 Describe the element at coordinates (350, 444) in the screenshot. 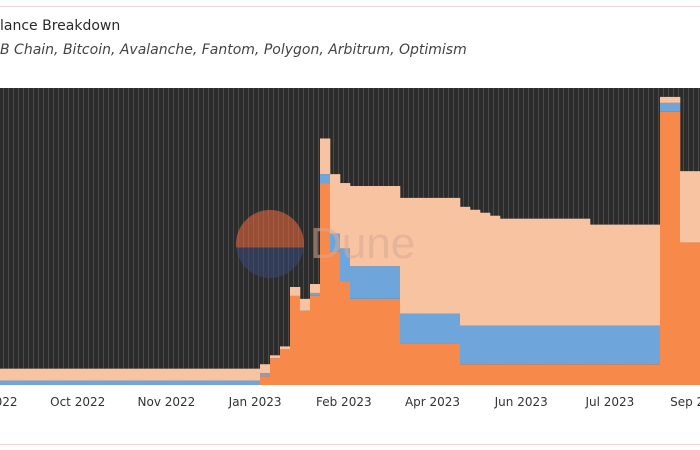

I see `bottom-divider` at that location.